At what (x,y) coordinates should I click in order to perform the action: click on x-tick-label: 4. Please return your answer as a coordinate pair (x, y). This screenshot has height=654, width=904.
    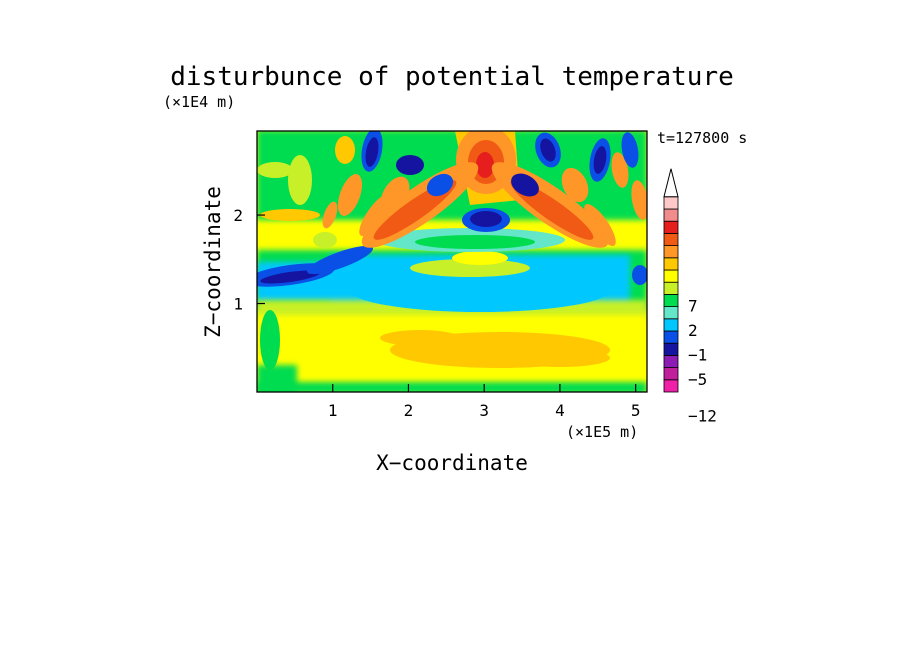
    Looking at the image, I should click on (560, 410).